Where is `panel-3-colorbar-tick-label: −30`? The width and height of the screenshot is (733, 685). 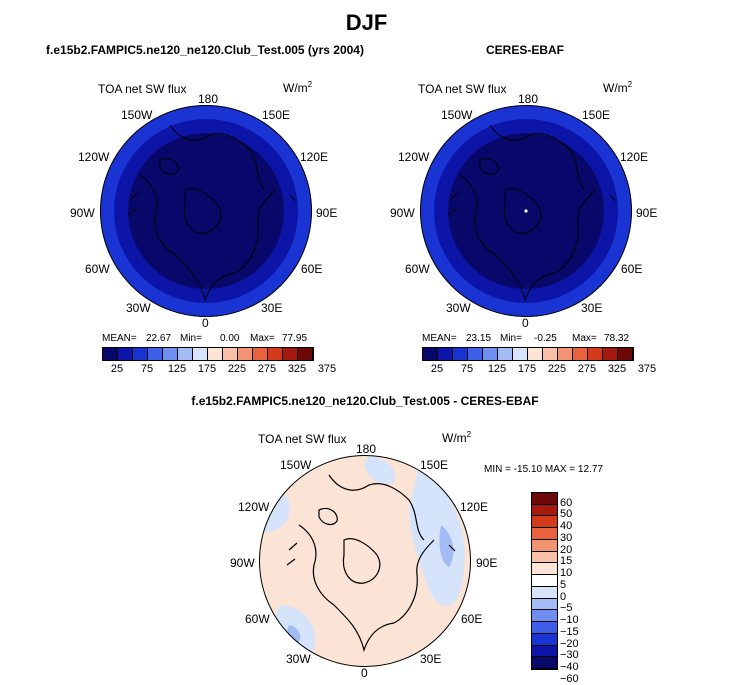
panel-3-colorbar-tick-label: −30 is located at coordinates (569, 655).